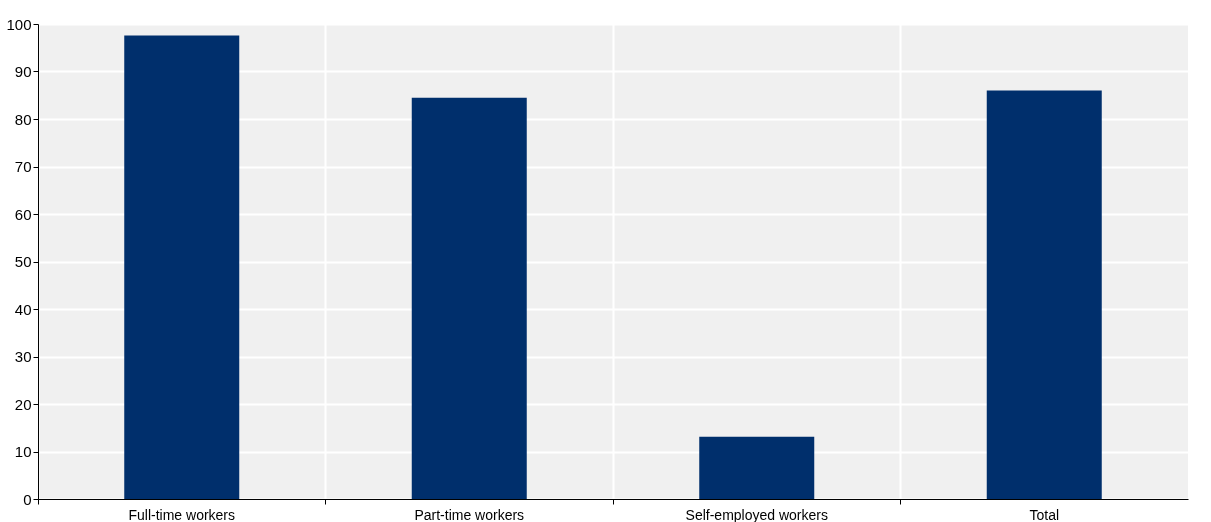  I want to click on y-tick-label: 50, so click(23, 261).